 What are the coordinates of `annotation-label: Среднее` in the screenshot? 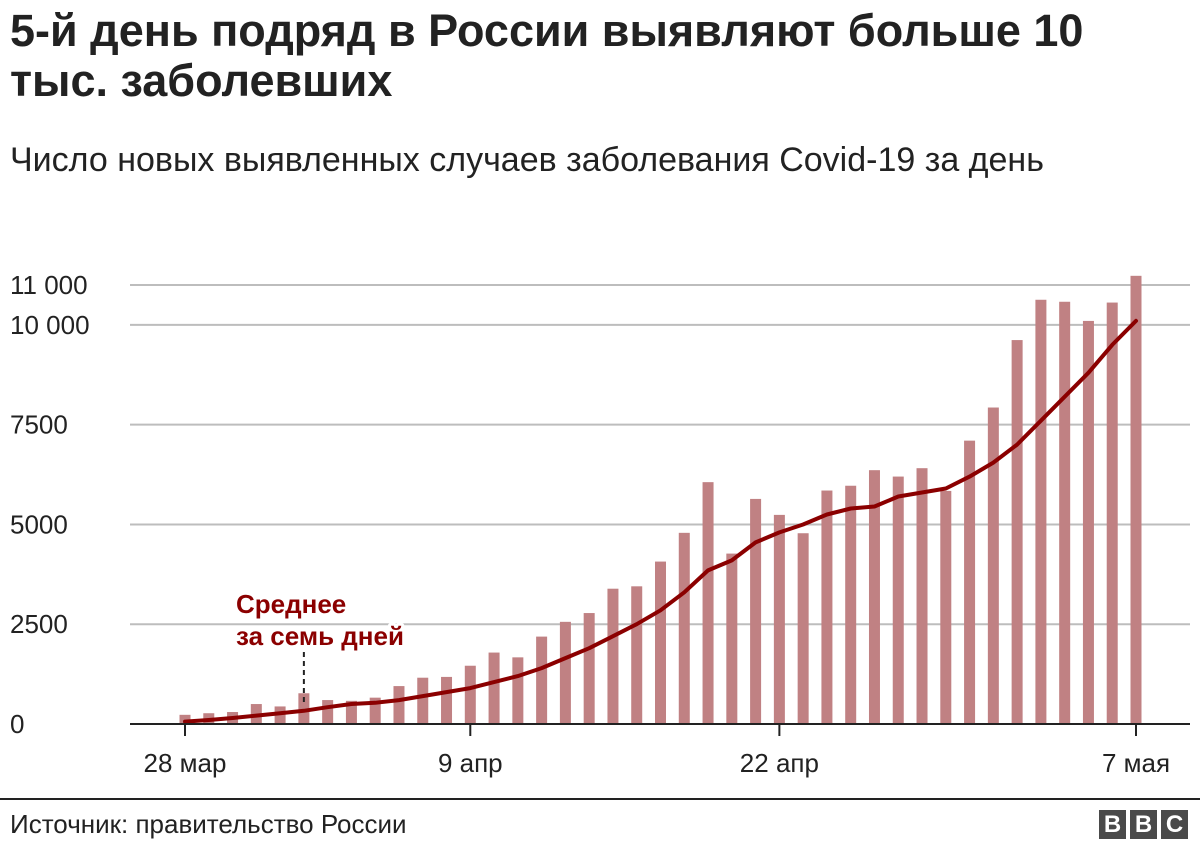 It's located at (291, 604).